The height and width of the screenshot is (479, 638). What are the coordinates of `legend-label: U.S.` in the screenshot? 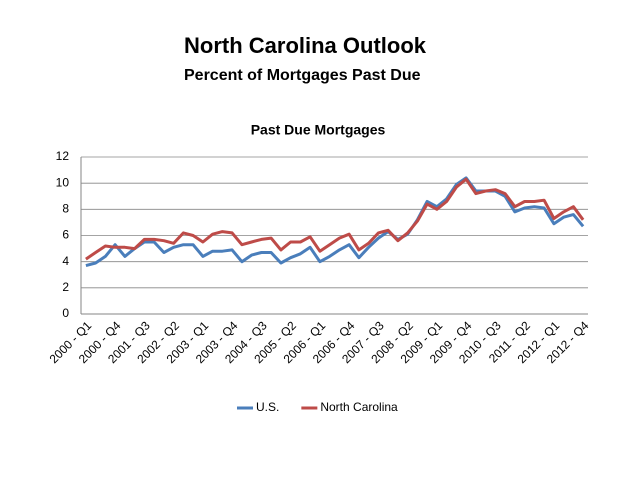 It's located at (267, 407).